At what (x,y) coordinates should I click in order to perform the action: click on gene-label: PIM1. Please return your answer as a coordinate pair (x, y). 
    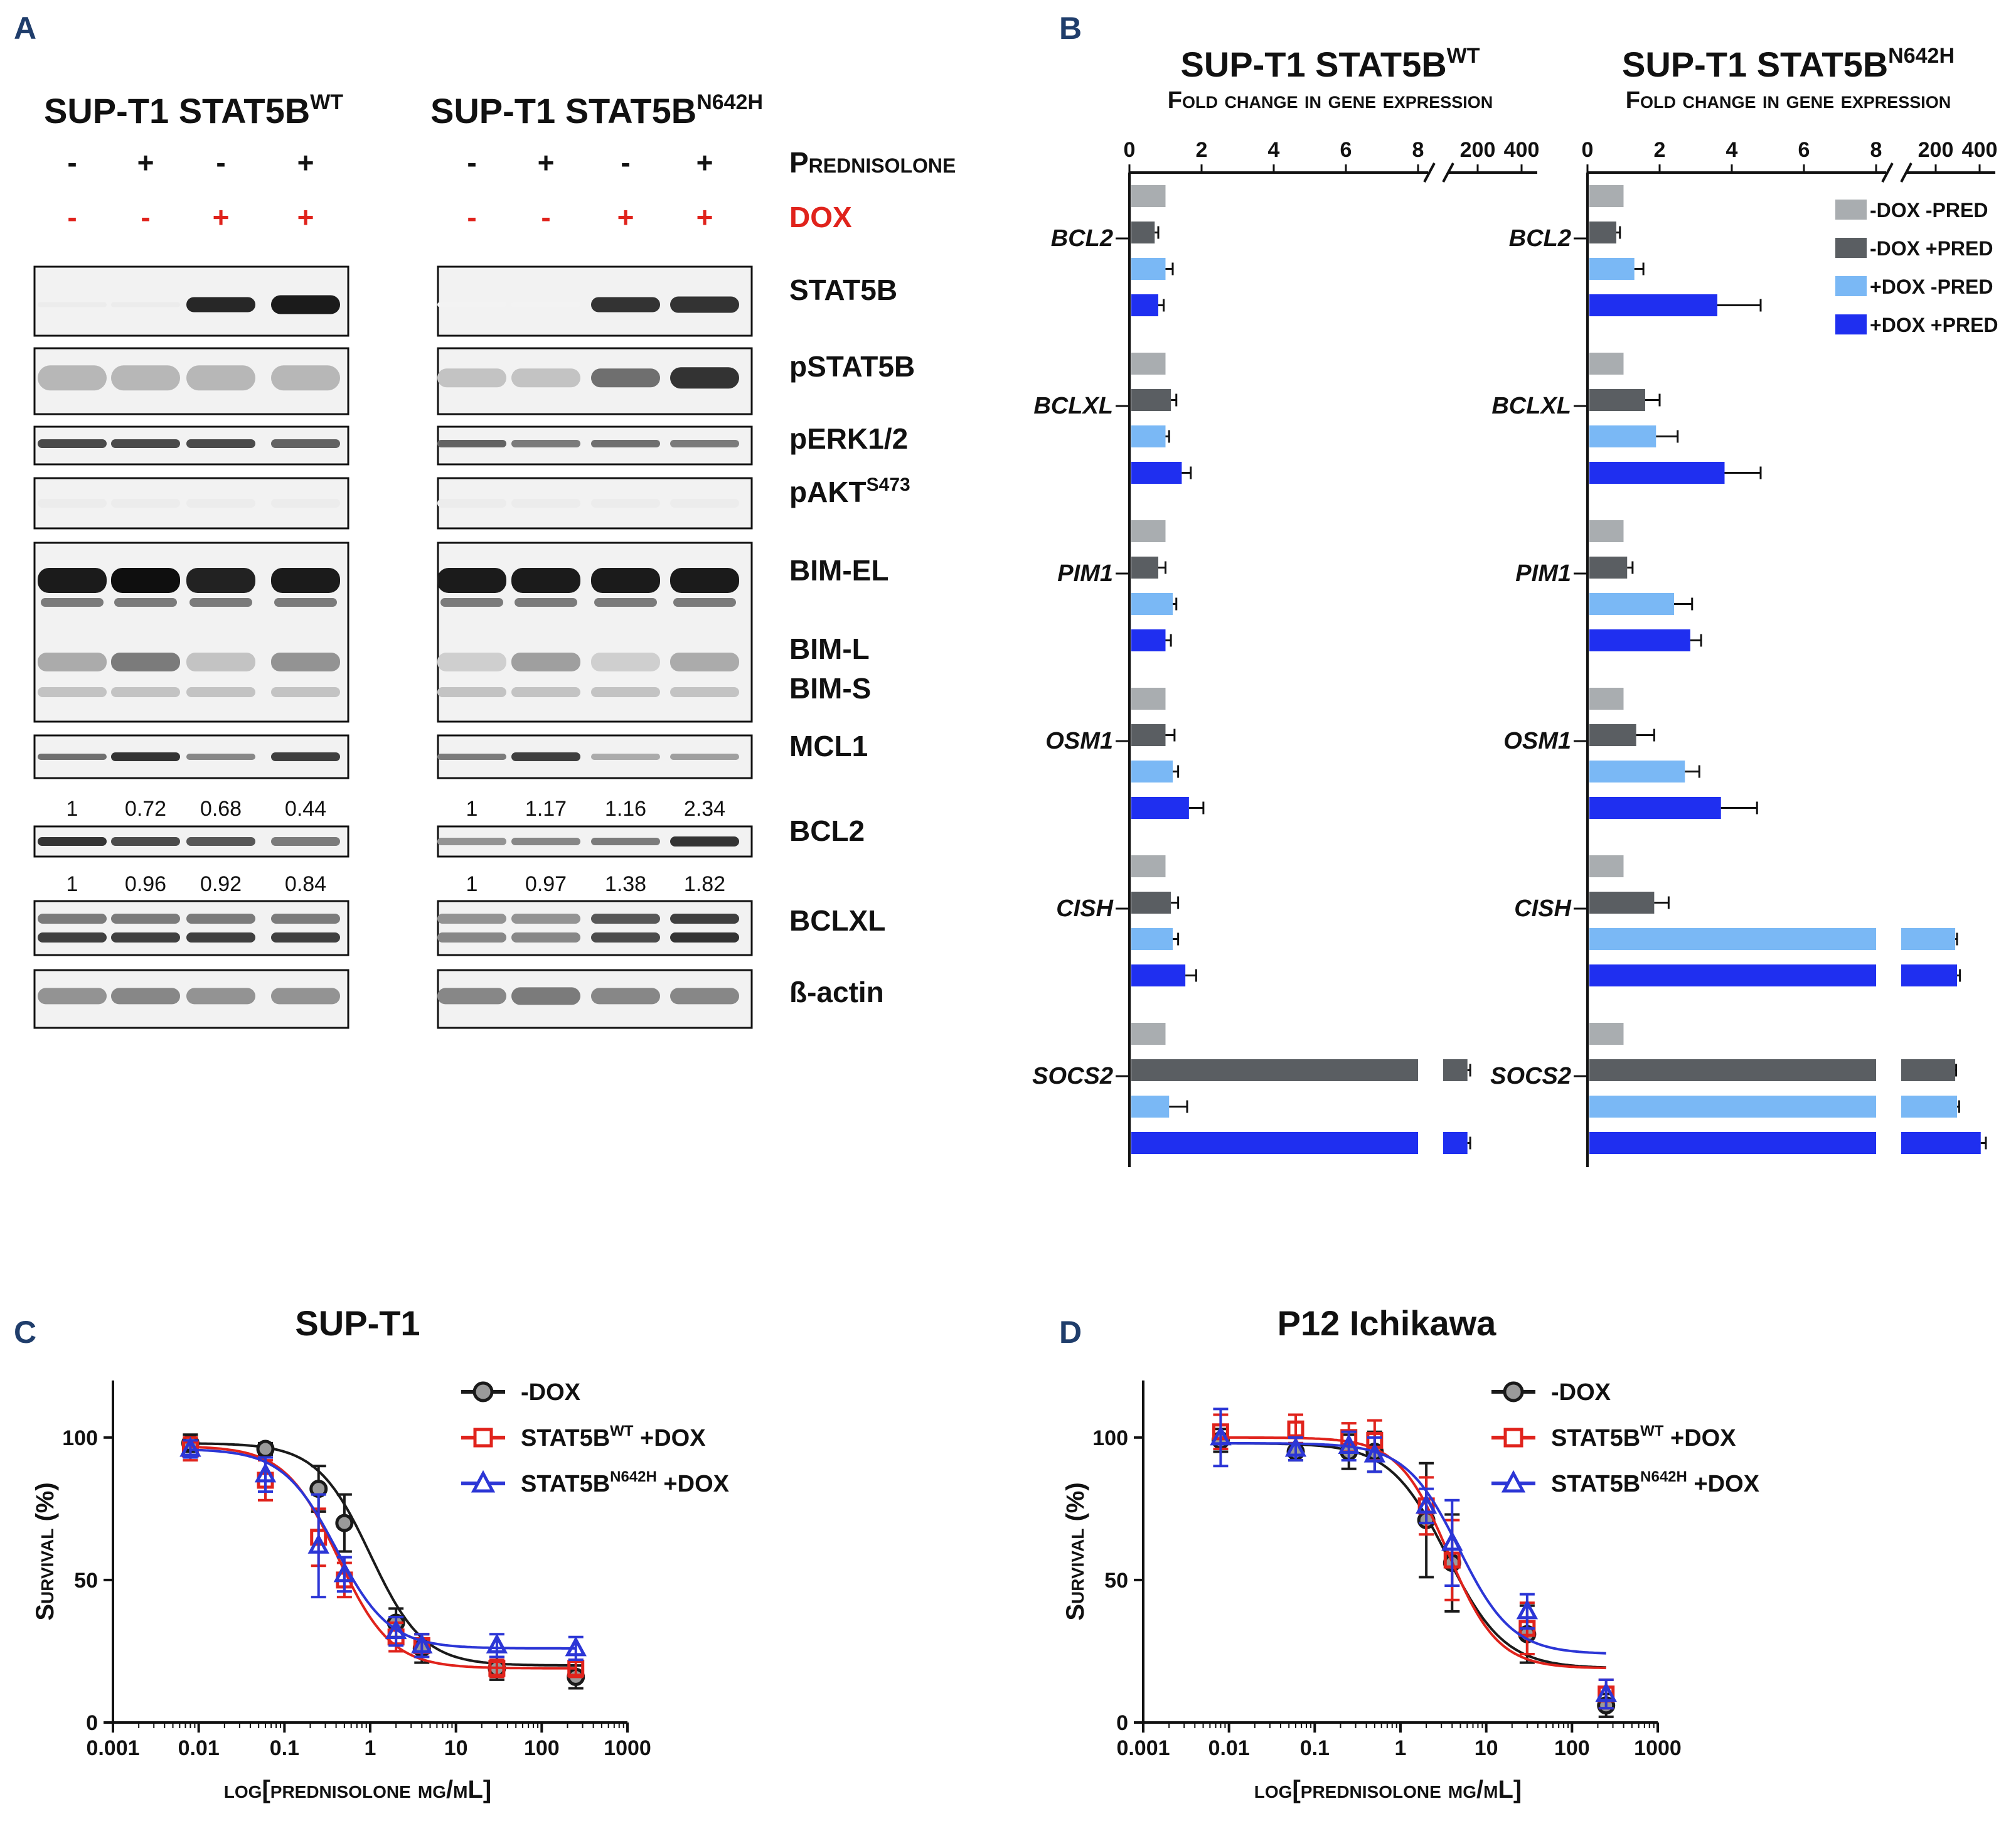
    Looking at the image, I should click on (1085, 573).